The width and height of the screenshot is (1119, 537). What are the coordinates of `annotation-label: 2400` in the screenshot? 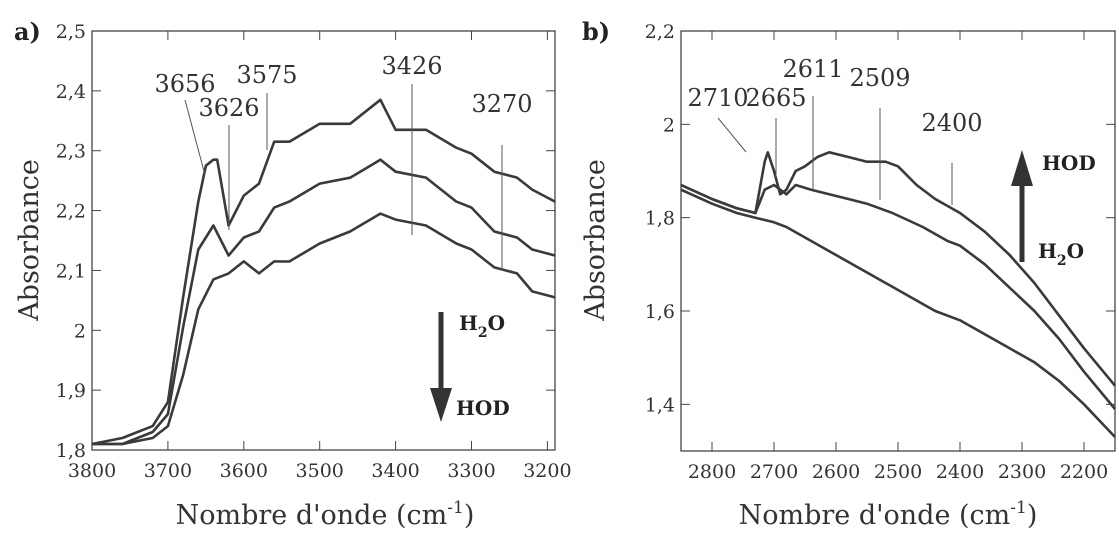 It's located at (951, 123).